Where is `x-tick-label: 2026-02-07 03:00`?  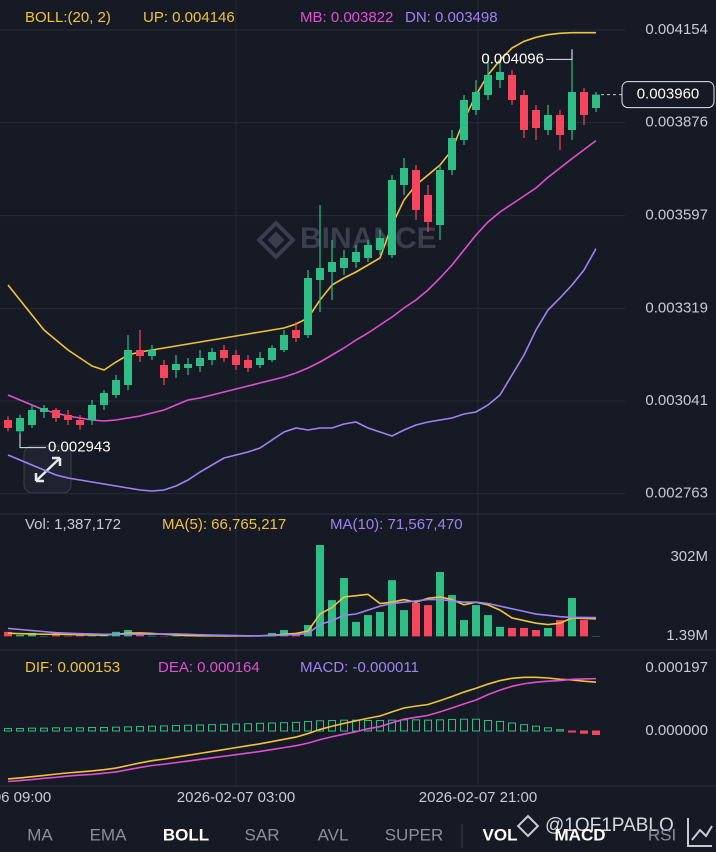 x-tick-label: 2026-02-07 03:00 is located at coordinates (236, 797).